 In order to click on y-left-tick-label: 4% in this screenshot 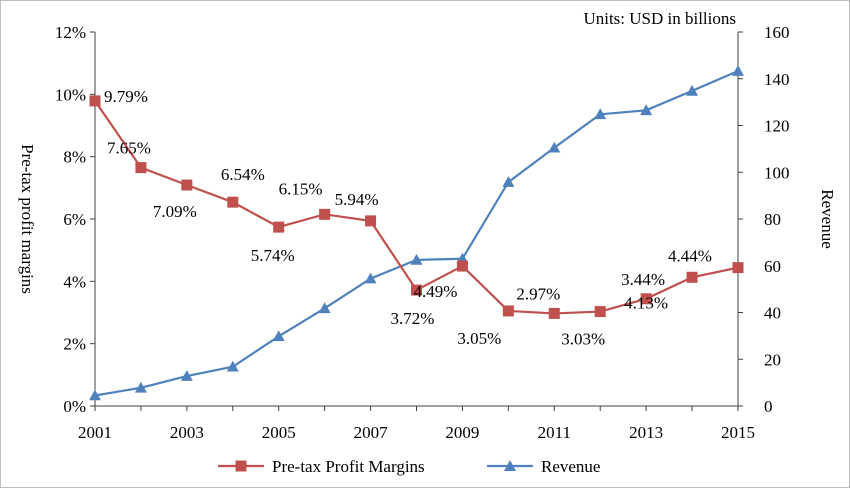, I will do `click(74, 281)`.